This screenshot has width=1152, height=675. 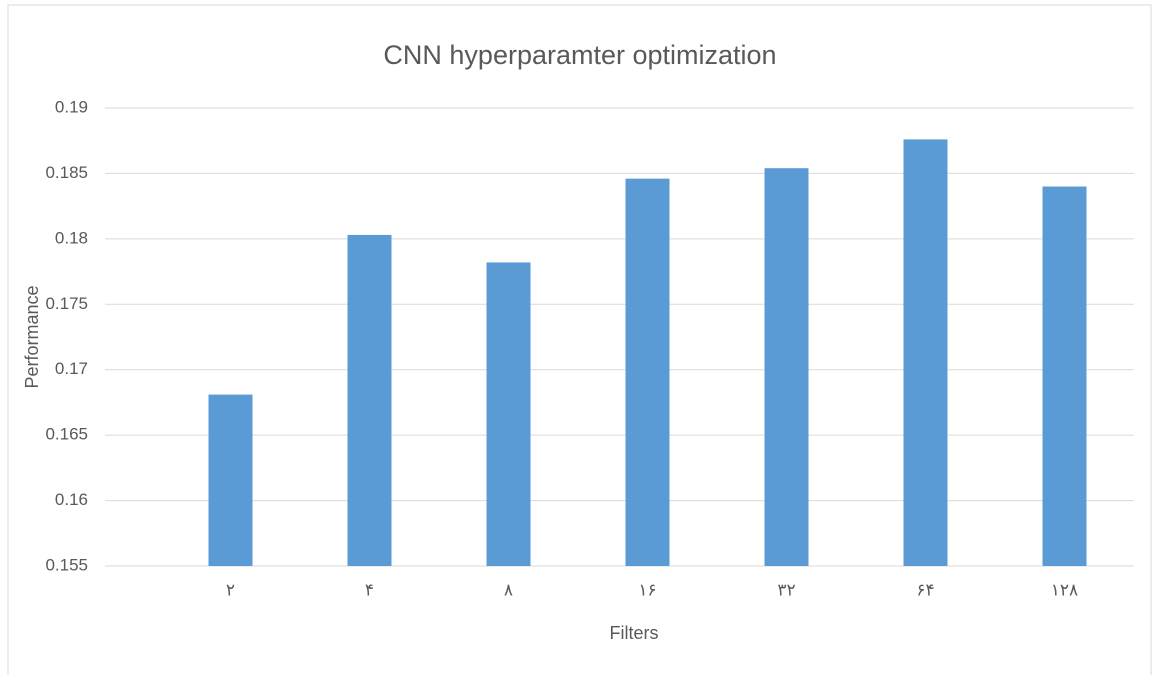 I want to click on y-tick-label: 0.155, so click(x=66, y=564).